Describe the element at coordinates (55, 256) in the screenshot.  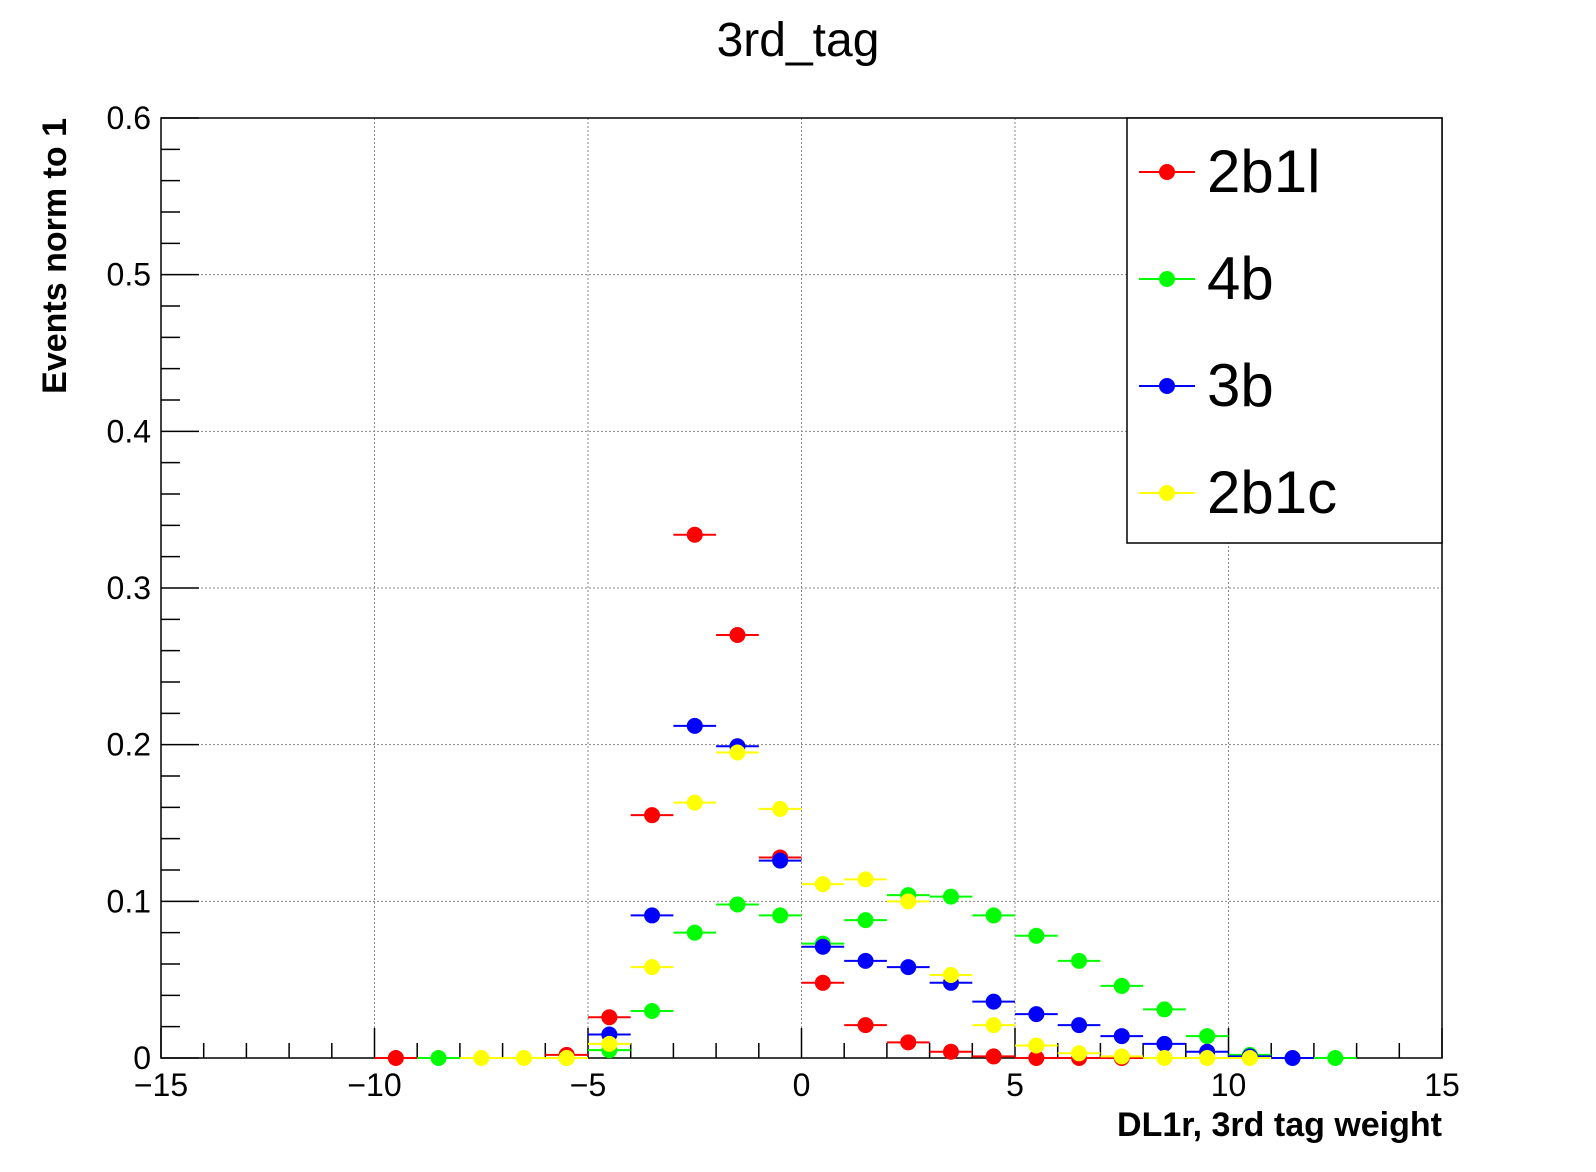
I see `y-axis-label: Events norm to 1` at that location.